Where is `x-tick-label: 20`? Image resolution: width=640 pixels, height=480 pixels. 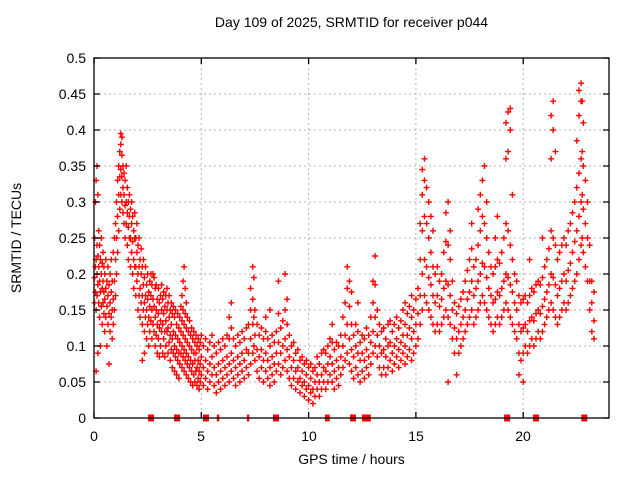
x-tick-label: 20 is located at coordinates (523, 436).